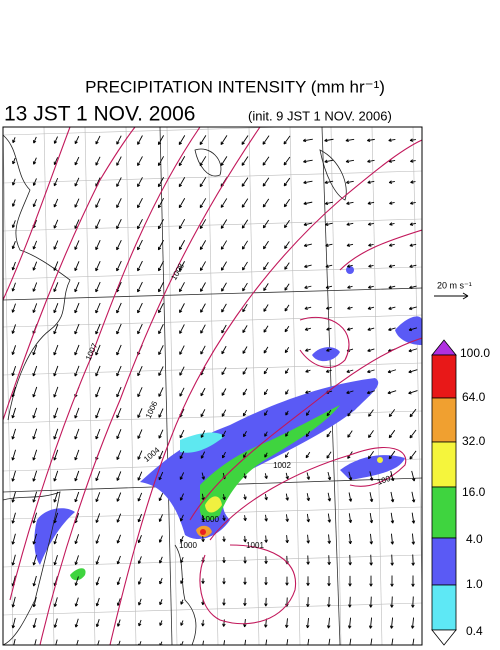 This screenshot has height=650, width=500. Describe the element at coordinates (408, 330) in the screenshot. I see `precip-1mm` at that location.